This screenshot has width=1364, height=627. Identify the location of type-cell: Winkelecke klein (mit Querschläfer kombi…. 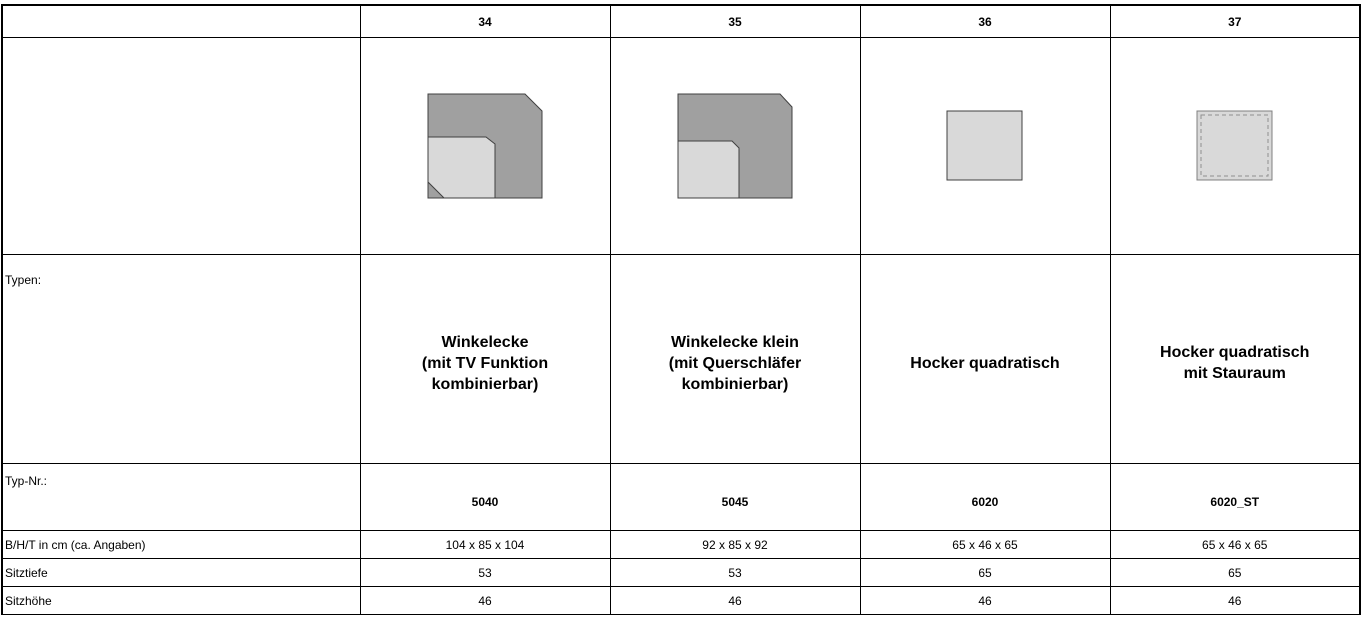
(735, 359).